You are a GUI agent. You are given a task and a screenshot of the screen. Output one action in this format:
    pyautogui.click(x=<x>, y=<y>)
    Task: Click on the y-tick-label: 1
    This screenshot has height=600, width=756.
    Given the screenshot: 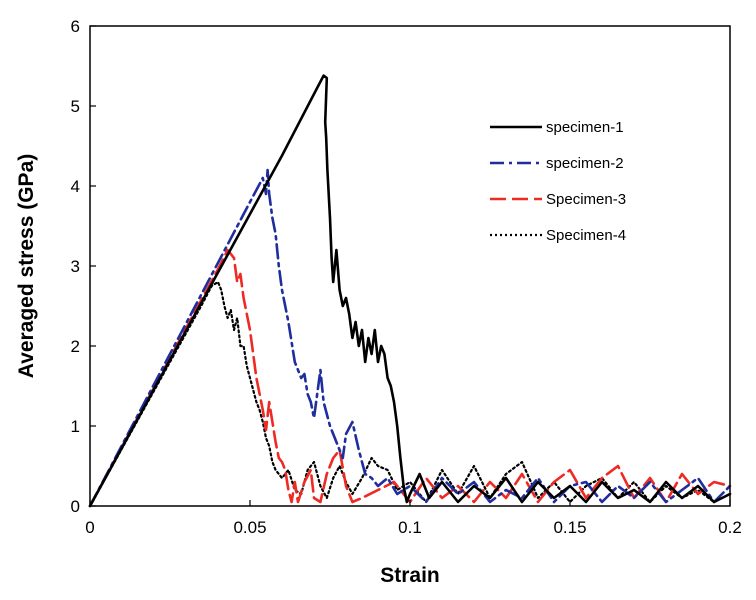 What is the action you would take?
    pyautogui.click(x=75, y=426)
    